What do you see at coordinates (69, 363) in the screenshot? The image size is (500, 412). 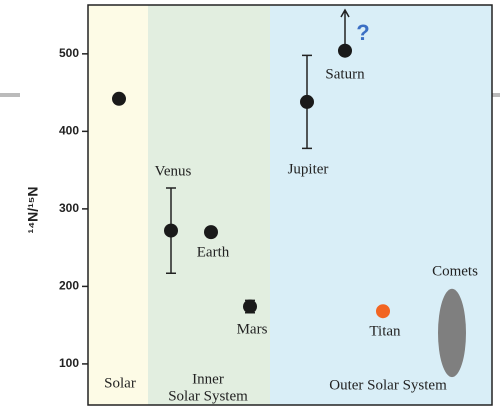 I see `y-tick-label: 100` at bounding box center [69, 363].